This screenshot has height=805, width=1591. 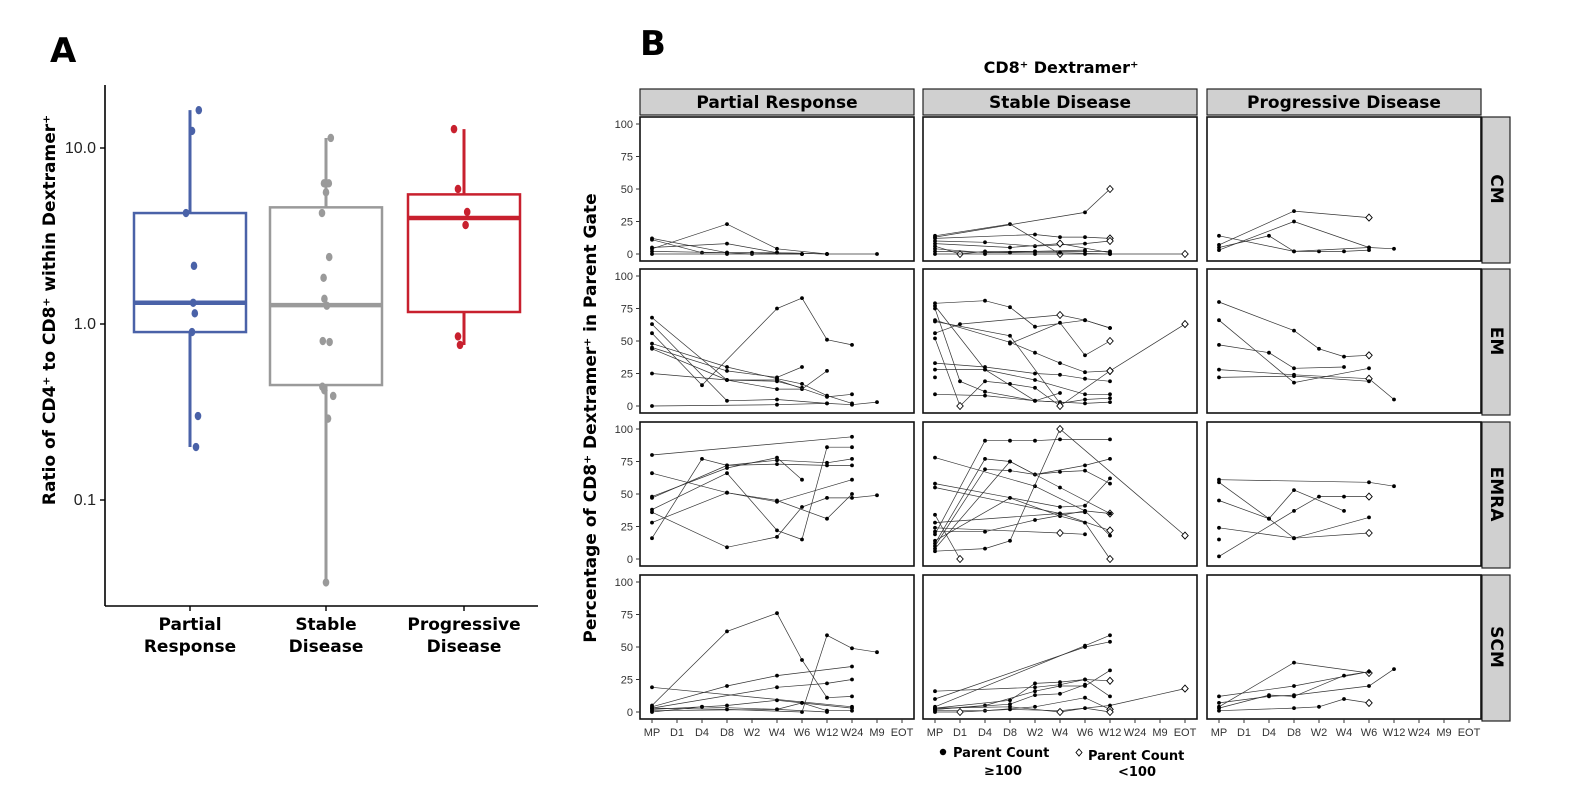 What do you see at coordinates (1061, 763) in the screenshot?
I see `panel-b-legend: Parent Count ≥100 Parent Count <100` at bounding box center [1061, 763].